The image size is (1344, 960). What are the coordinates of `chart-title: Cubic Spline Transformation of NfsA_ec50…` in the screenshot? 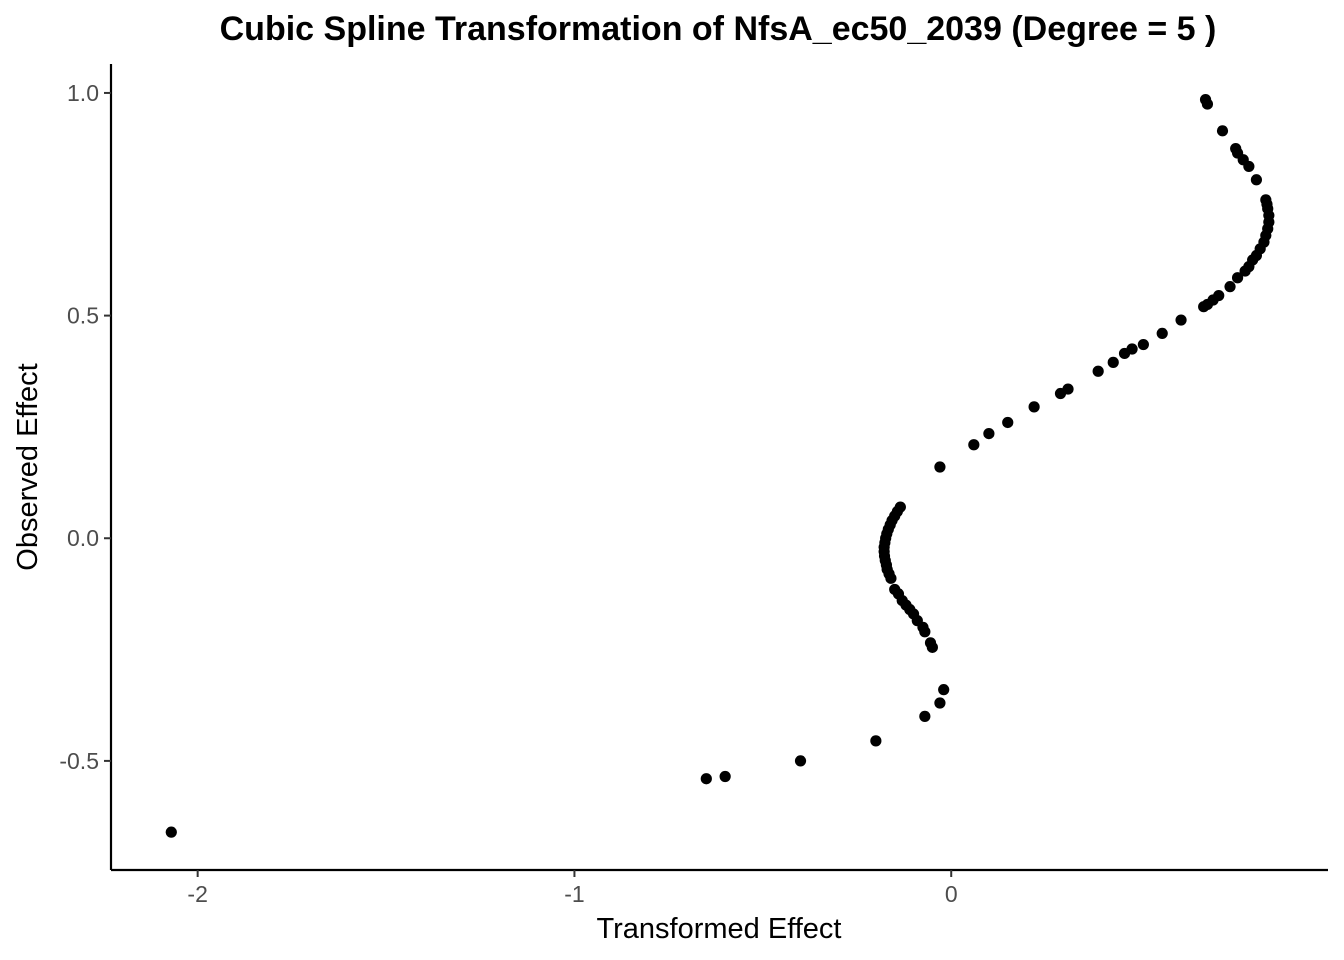 It's located at (718, 29).